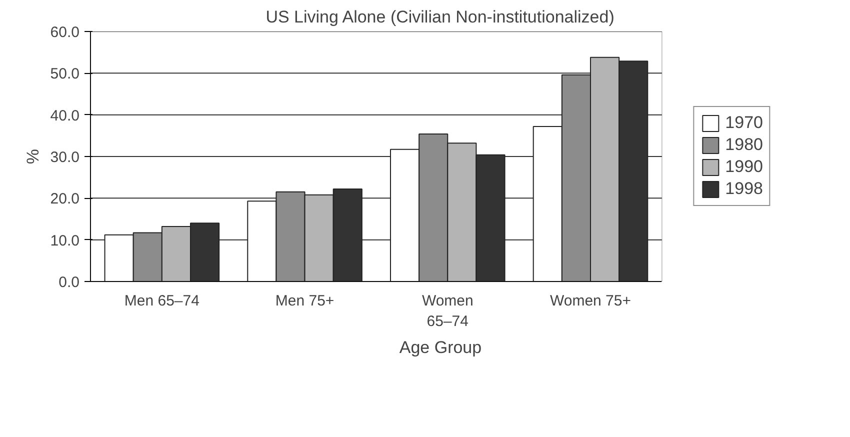  What do you see at coordinates (744, 123) in the screenshot?
I see `legend-label: 1970` at bounding box center [744, 123].